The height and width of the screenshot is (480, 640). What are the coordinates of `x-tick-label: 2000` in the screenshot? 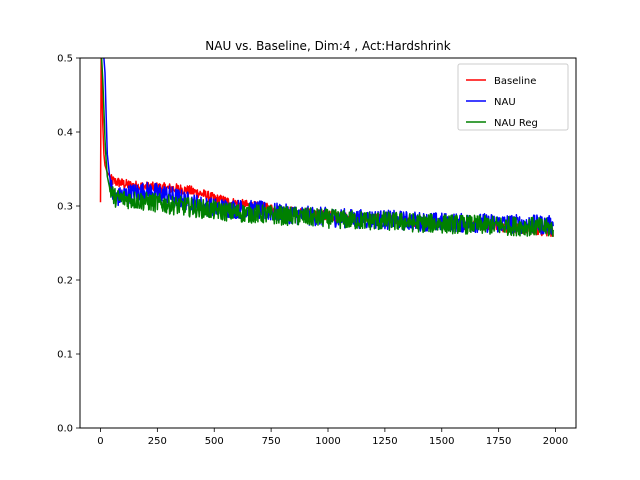 It's located at (555, 441).